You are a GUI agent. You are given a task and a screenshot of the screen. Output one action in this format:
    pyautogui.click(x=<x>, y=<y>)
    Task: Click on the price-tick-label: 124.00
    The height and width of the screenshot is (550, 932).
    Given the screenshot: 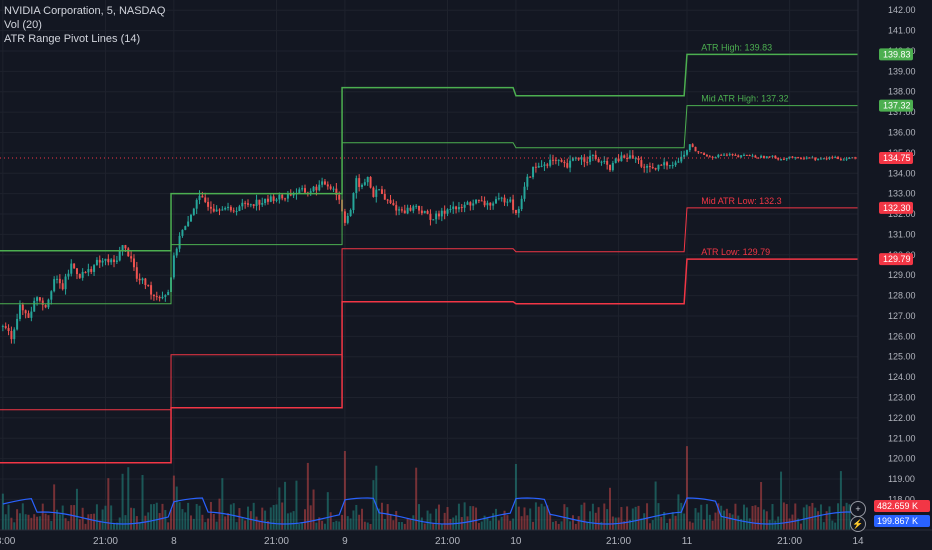 What is the action you would take?
    pyautogui.click(x=902, y=377)
    